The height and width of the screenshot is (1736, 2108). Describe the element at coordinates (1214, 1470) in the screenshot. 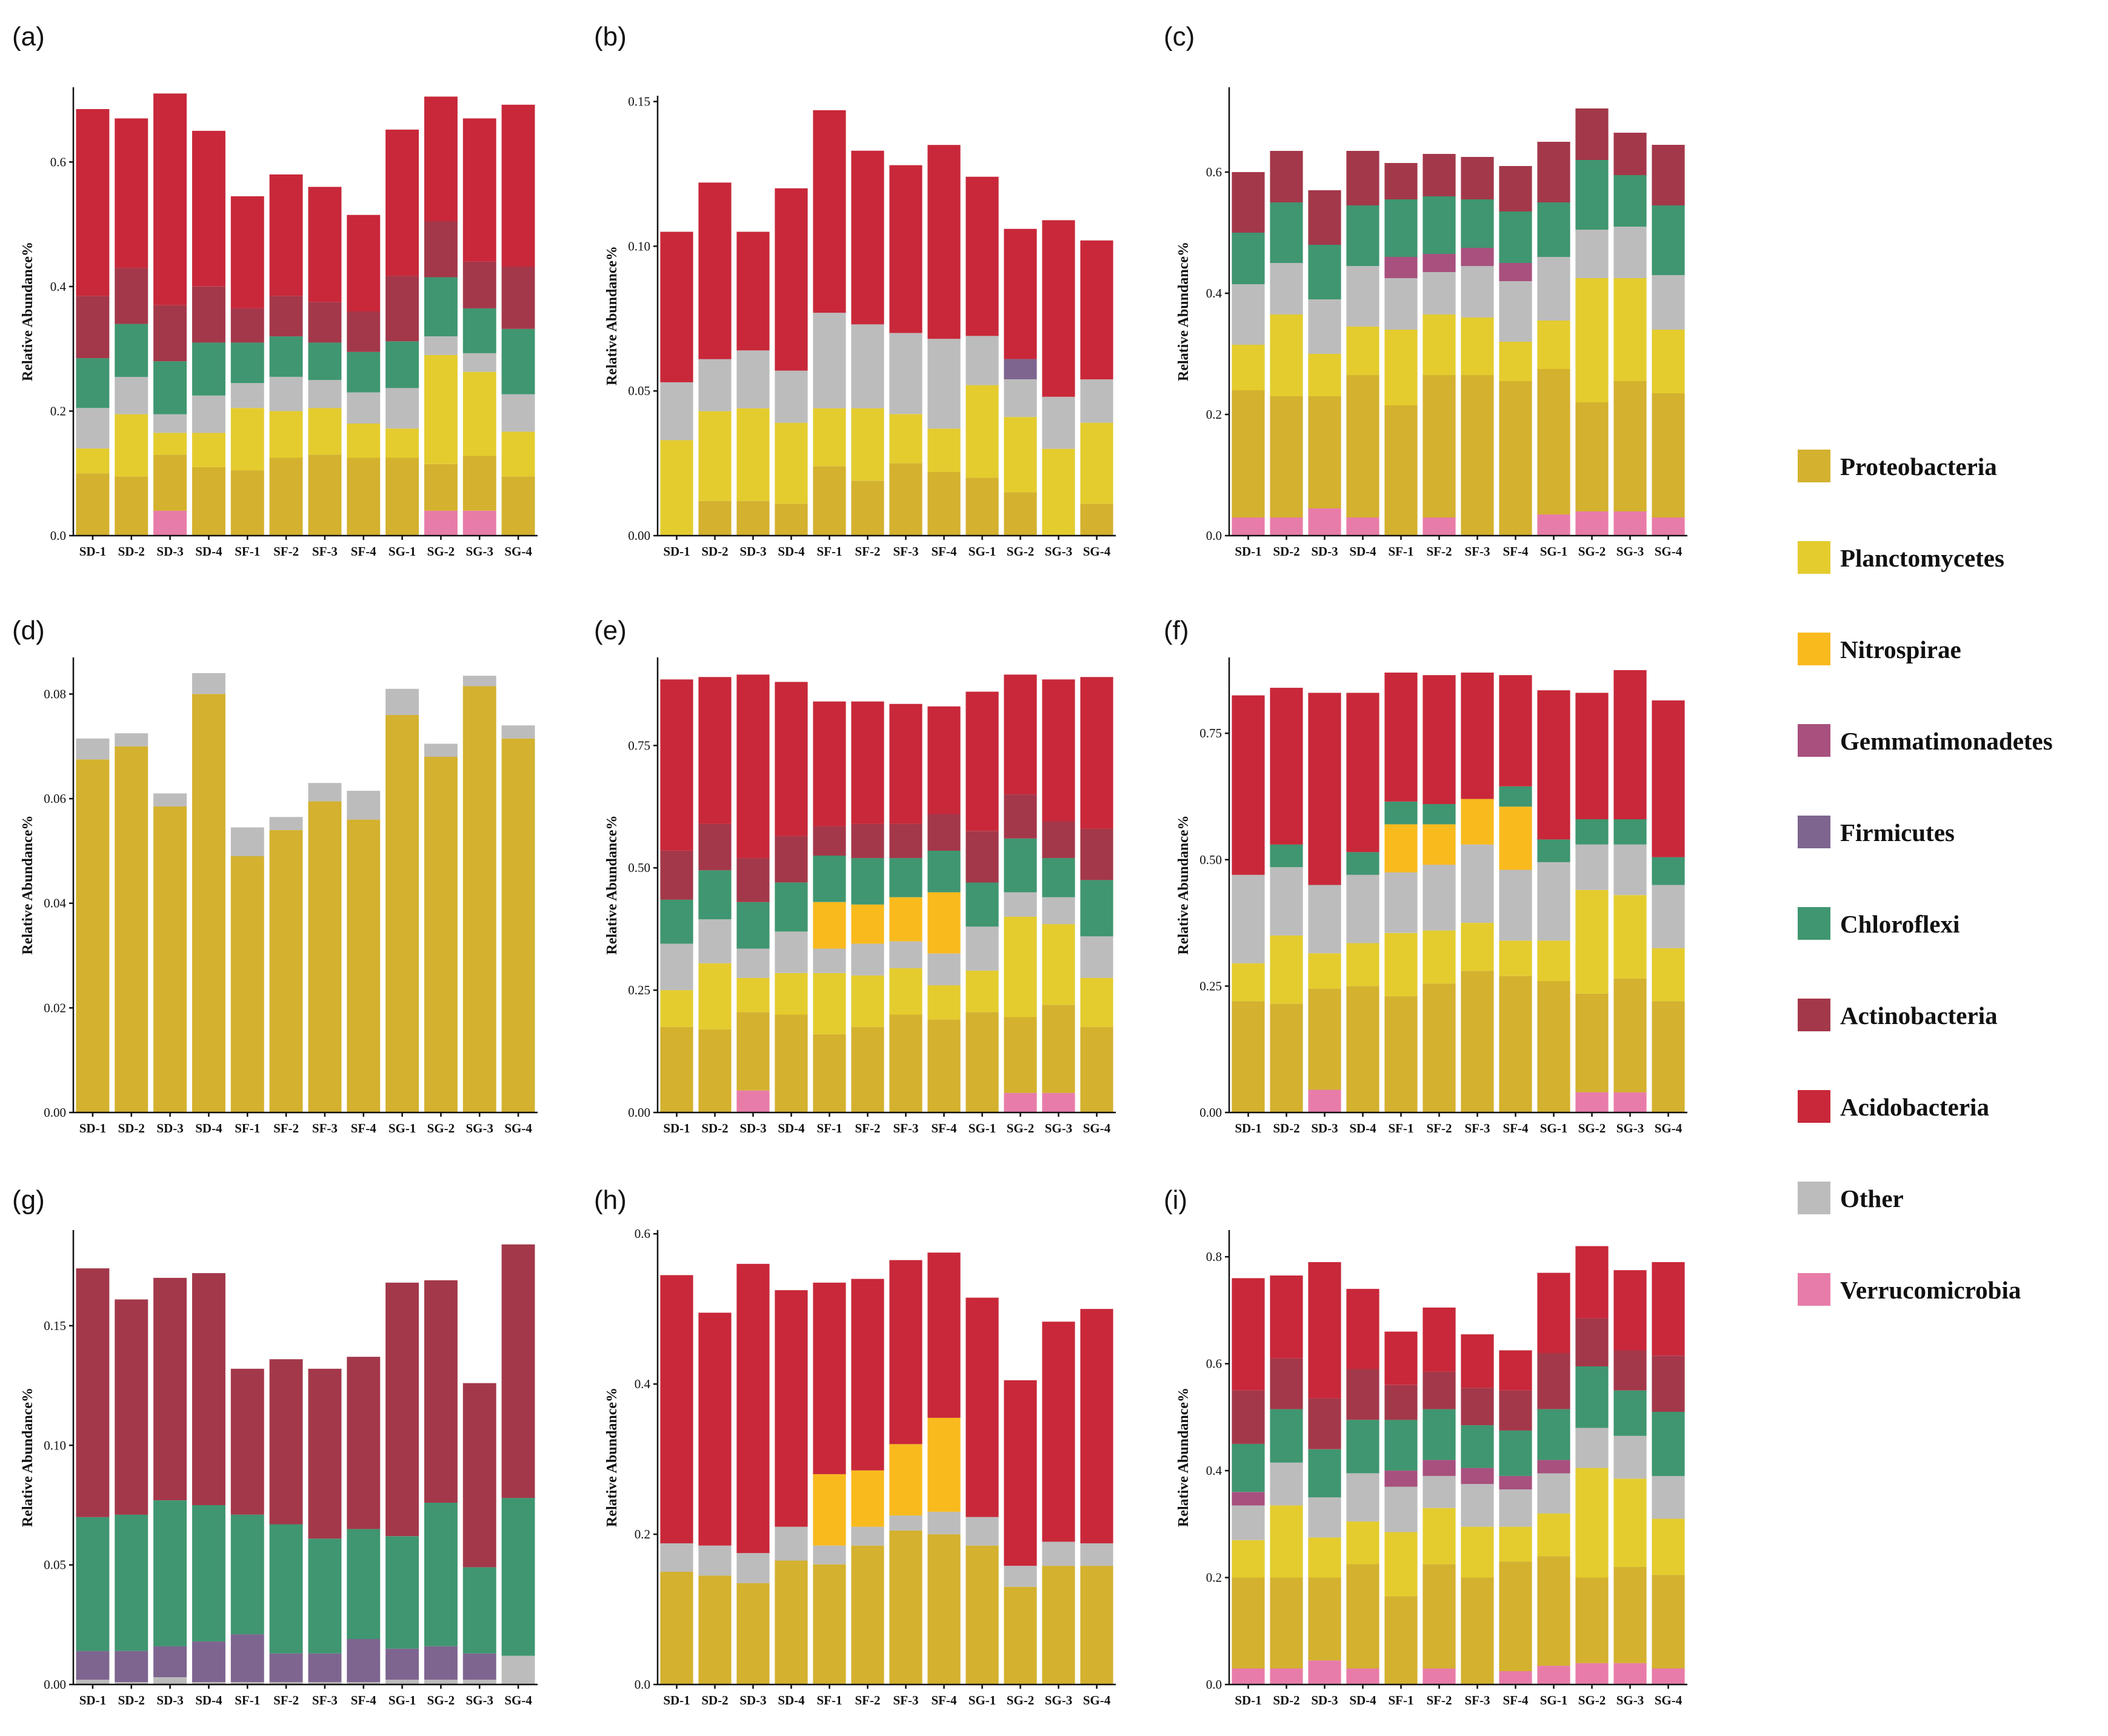

I see `y-tick-label: 0.4` at that location.